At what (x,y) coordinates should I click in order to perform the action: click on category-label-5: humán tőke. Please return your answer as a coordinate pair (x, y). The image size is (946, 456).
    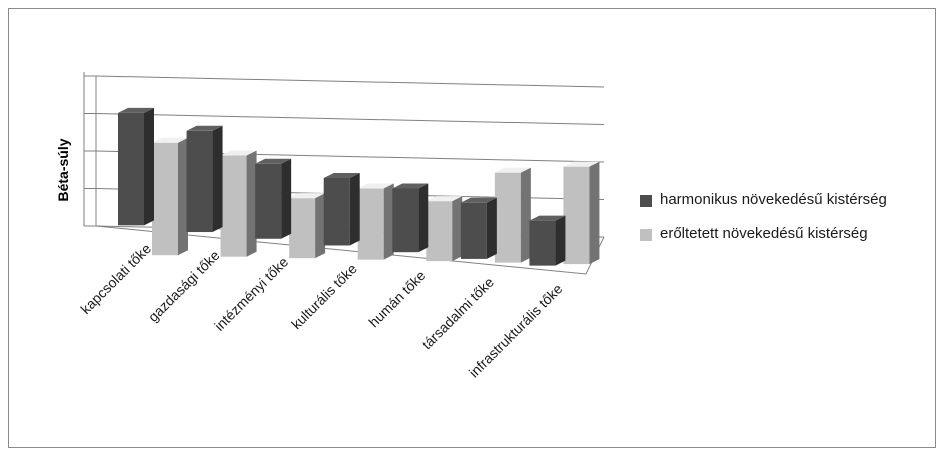
    Looking at the image, I should click on (396, 298).